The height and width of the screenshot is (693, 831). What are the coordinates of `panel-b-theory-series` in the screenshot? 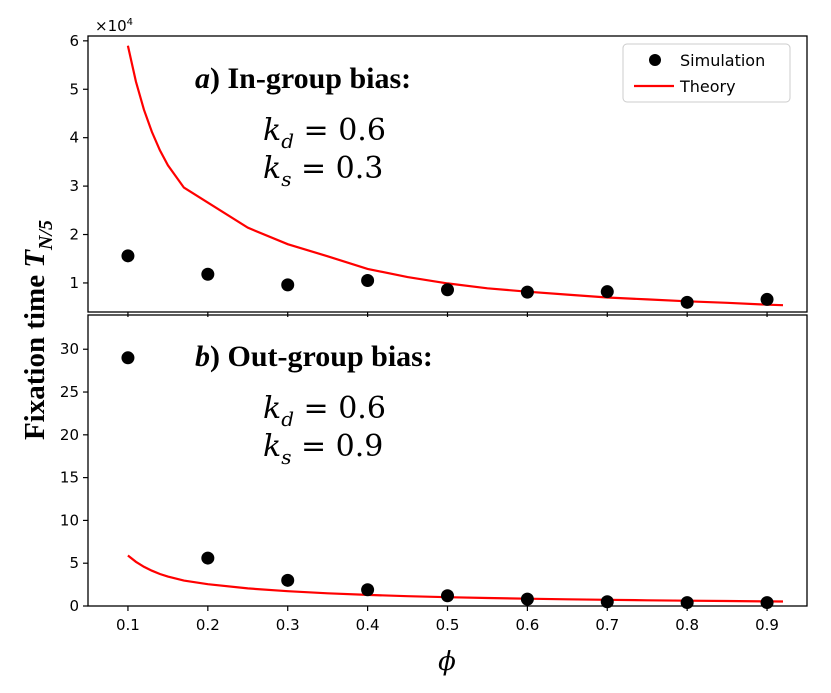 It's located at (455, 578).